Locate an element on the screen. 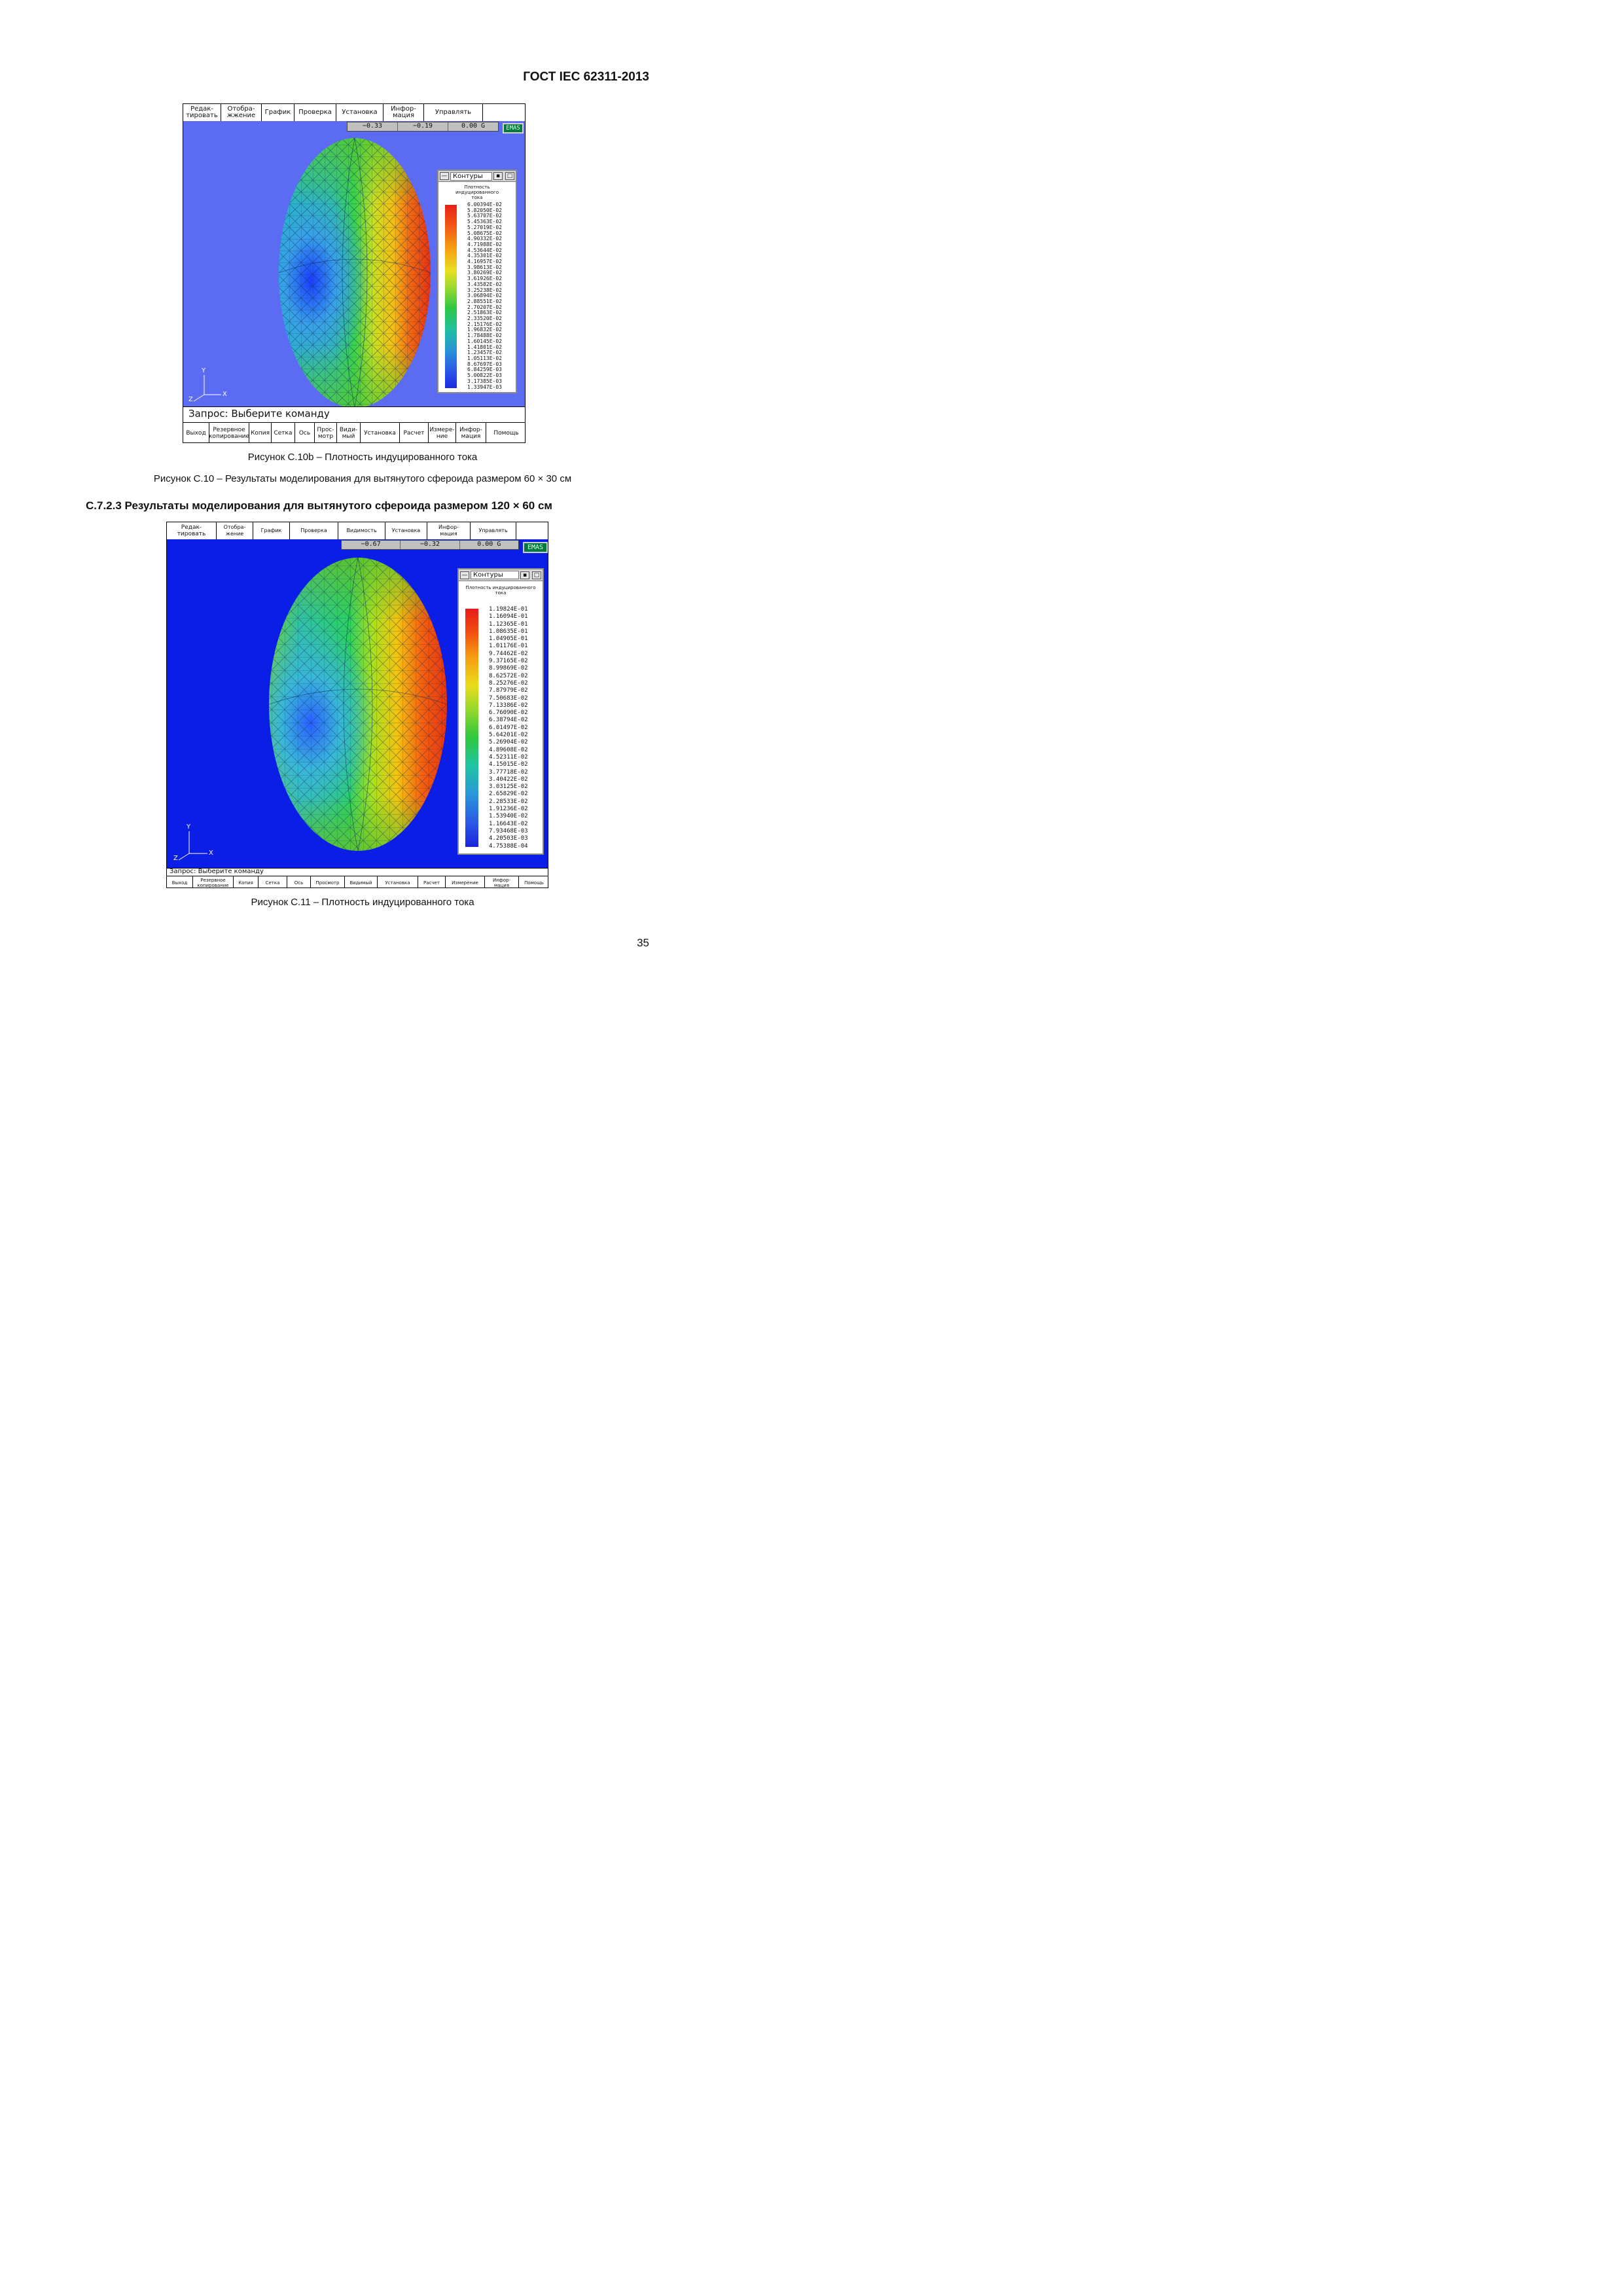 The width and height of the screenshot is (1623, 2296). command-visible-button: Видимый is located at coordinates (362, 882).